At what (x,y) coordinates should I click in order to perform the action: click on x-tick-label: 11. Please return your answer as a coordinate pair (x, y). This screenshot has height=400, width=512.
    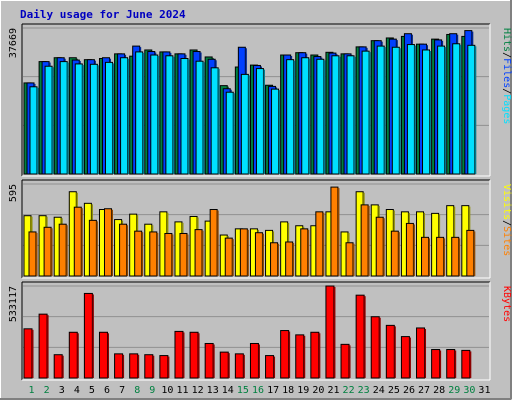
    Looking at the image, I should click on (182, 390).